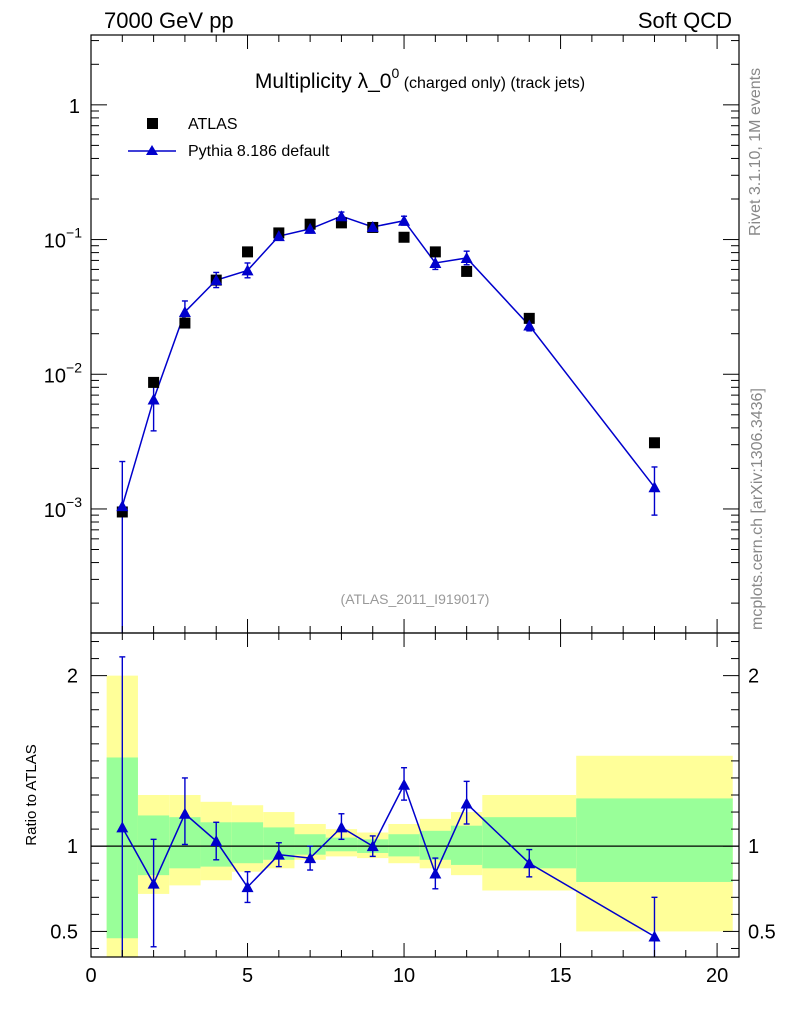 This screenshot has height=1024, width=786. What do you see at coordinates (717, 976) in the screenshot?
I see `ratio-xtick-label: 20` at bounding box center [717, 976].